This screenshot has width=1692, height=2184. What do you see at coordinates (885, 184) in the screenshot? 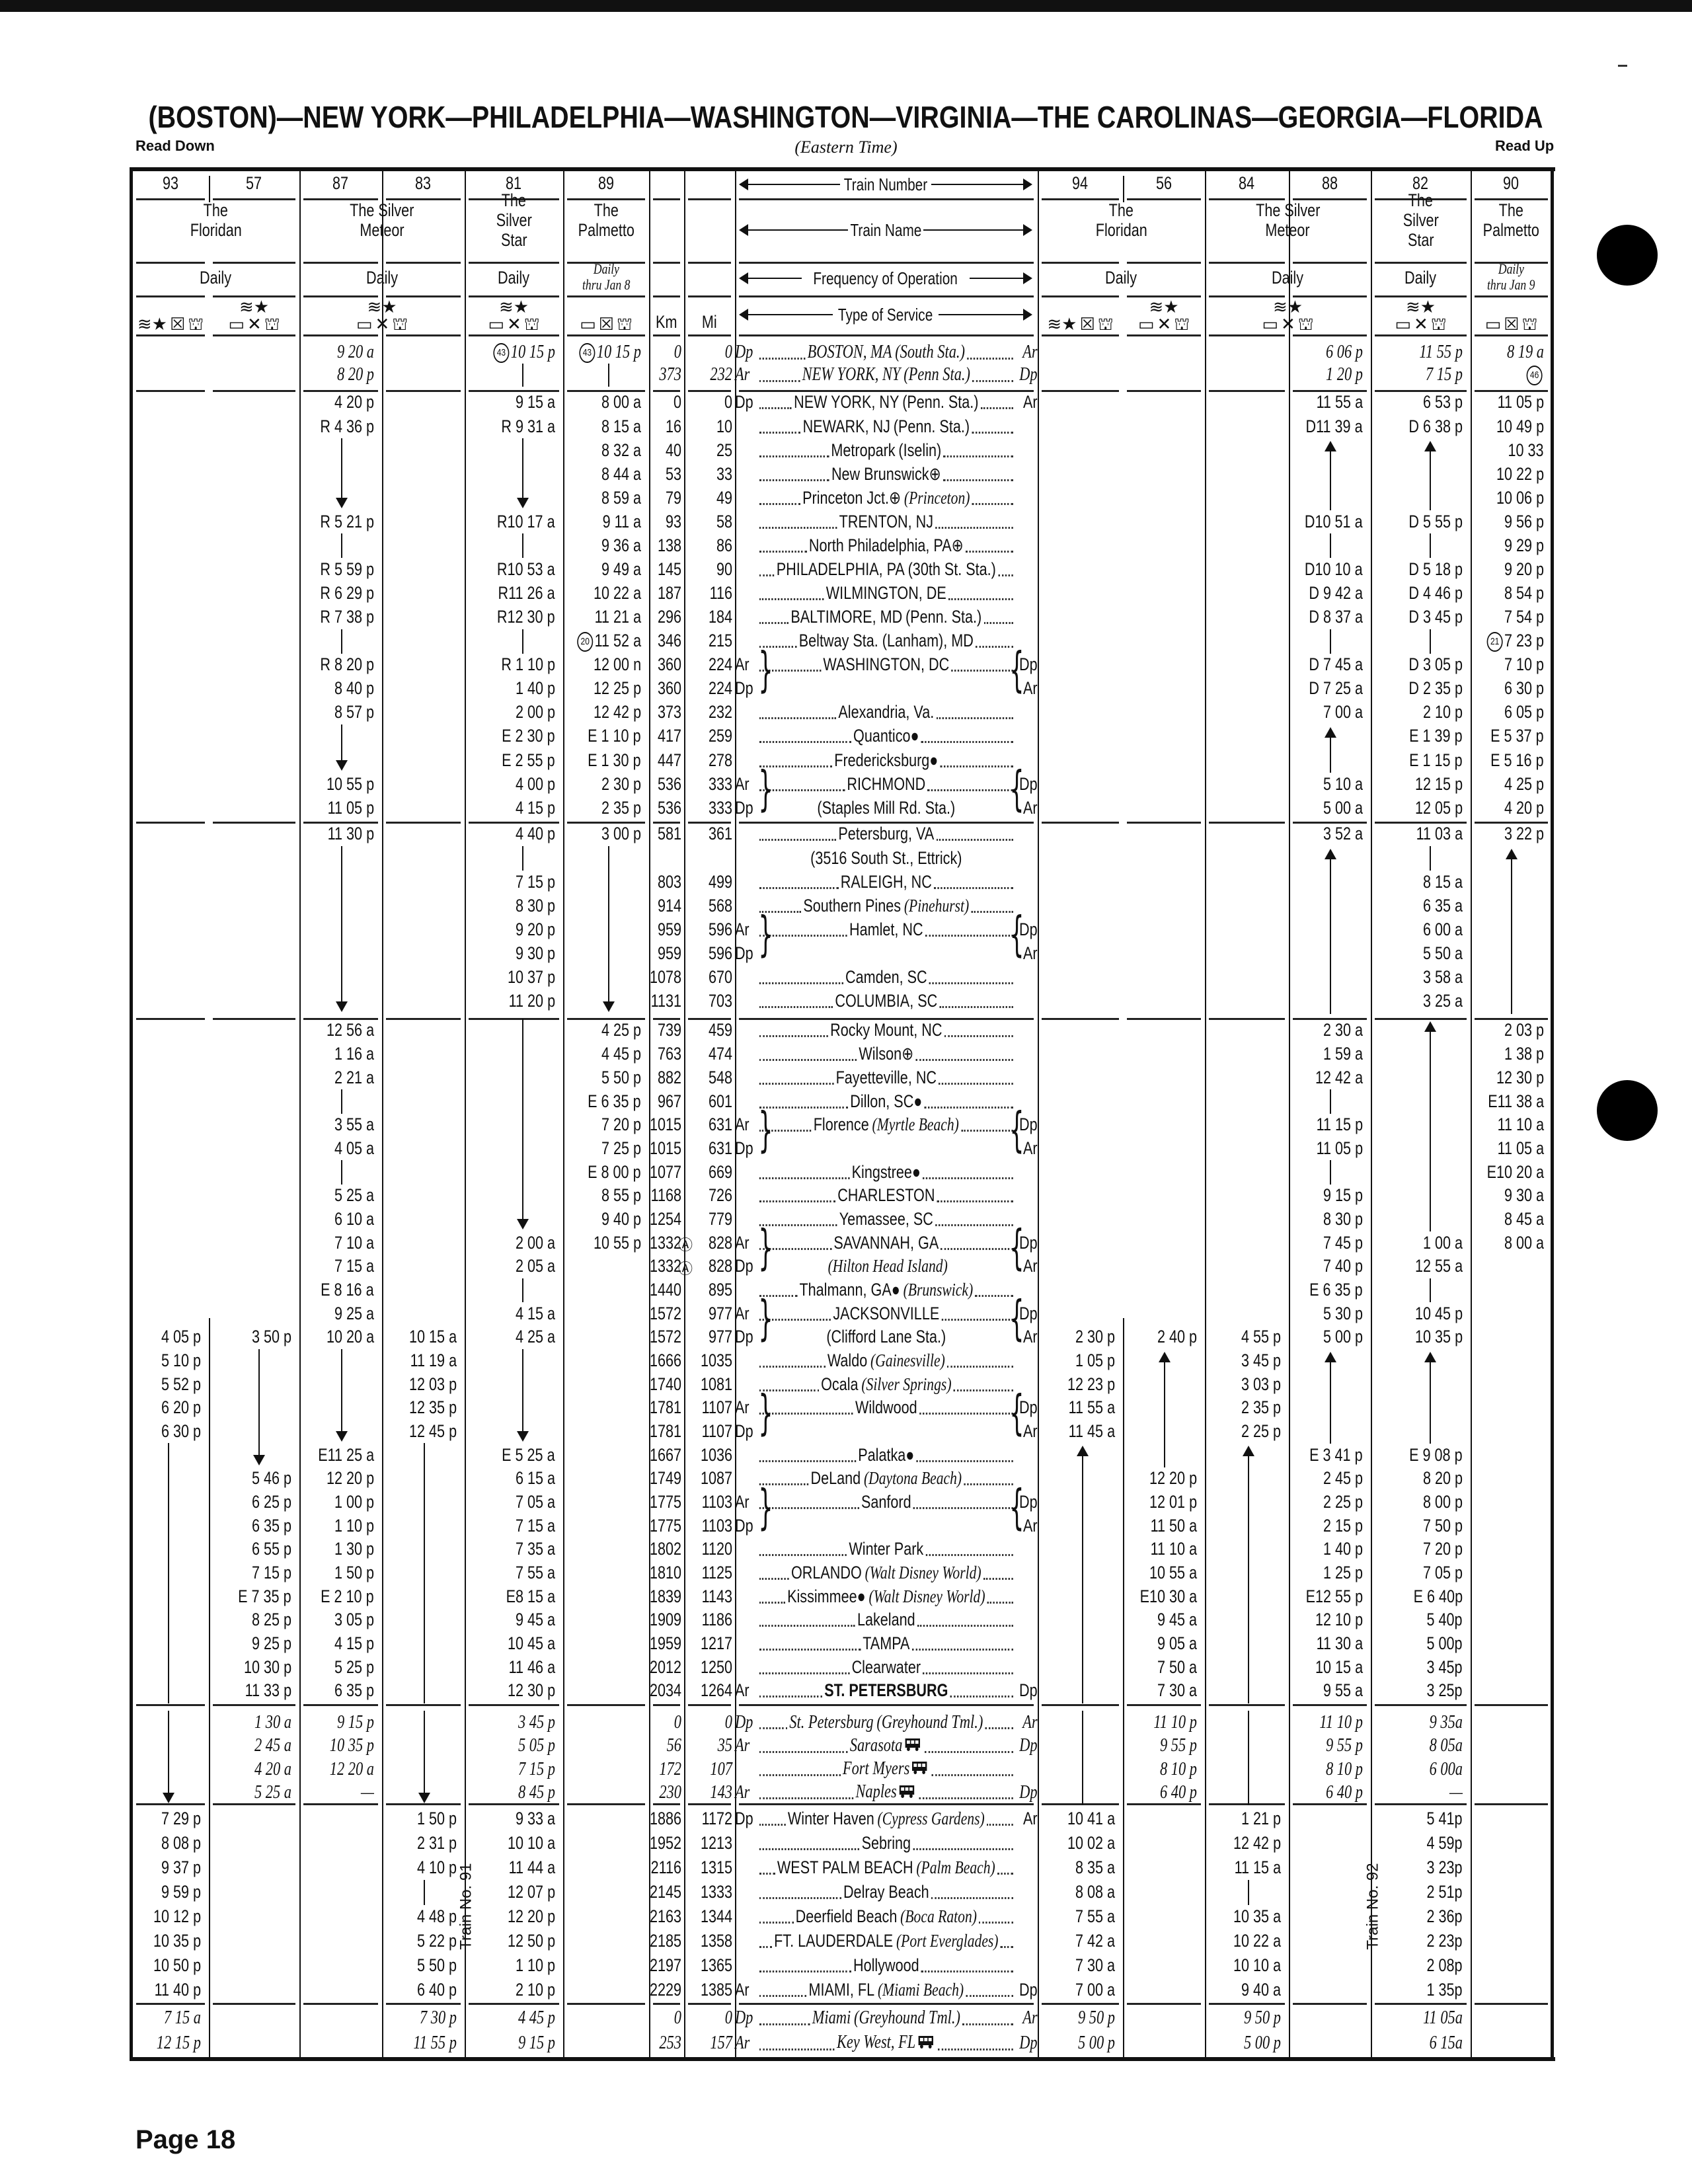
I see `train-number-label-text: Train Number` at bounding box center [885, 184].